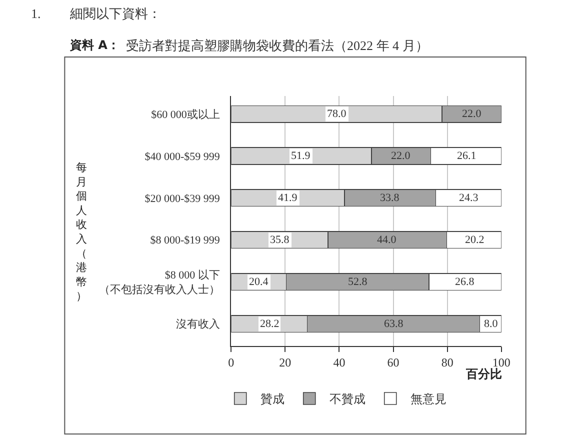  I want to click on data-label: 26.8, so click(465, 282).